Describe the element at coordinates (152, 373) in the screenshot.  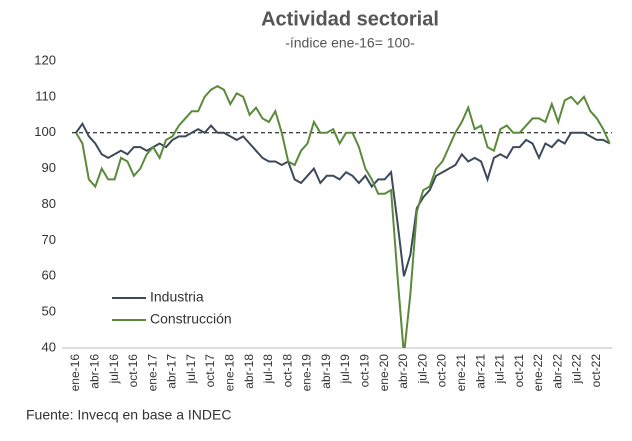
I see `x-tick-label: ene-17` at that location.